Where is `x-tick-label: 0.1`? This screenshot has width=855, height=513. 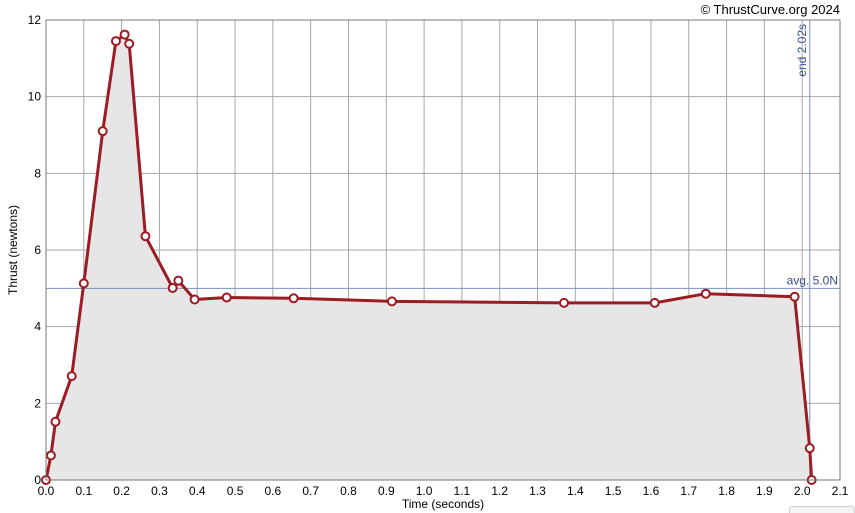 x-tick-label: 0.1 is located at coordinates (83, 491).